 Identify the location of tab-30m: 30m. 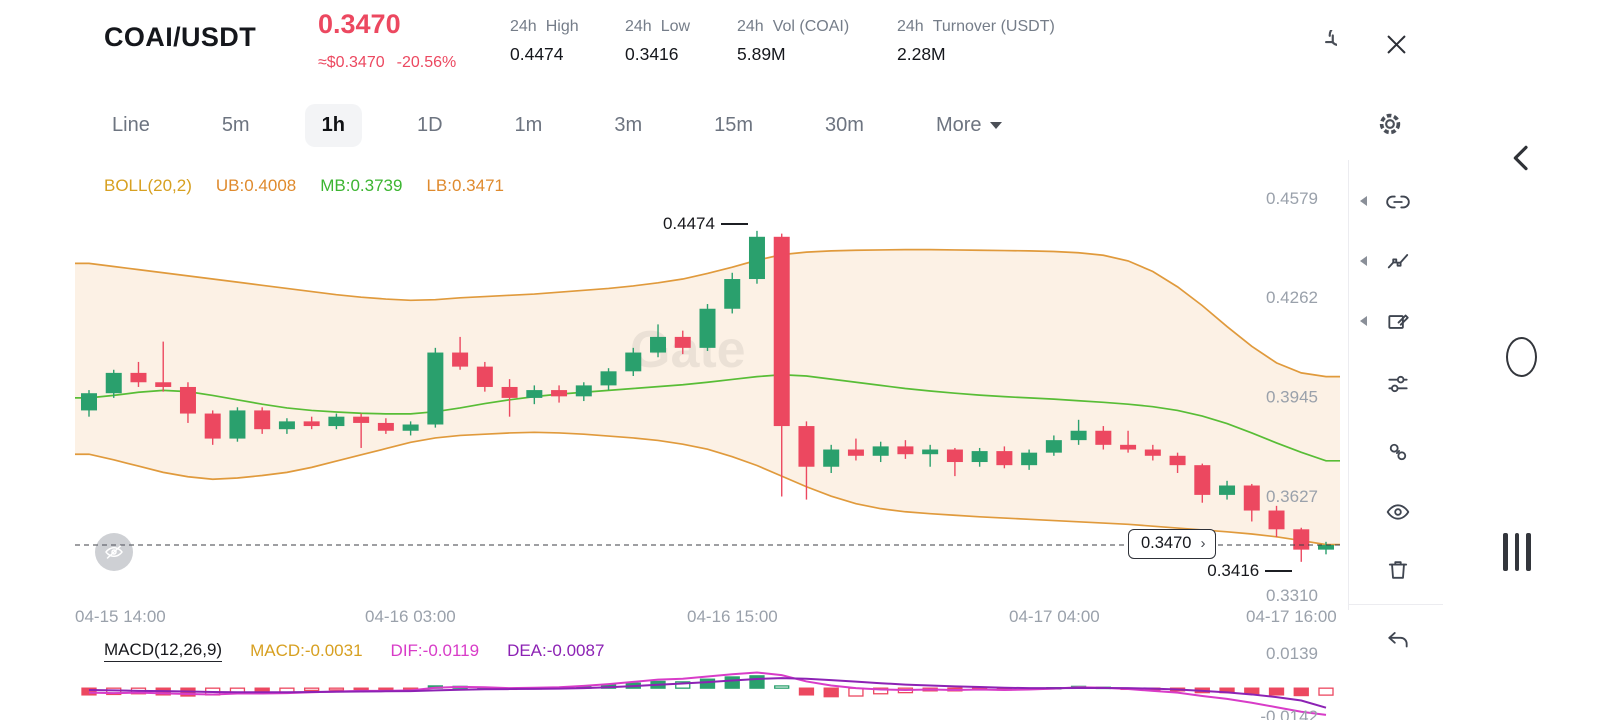
(844, 124).